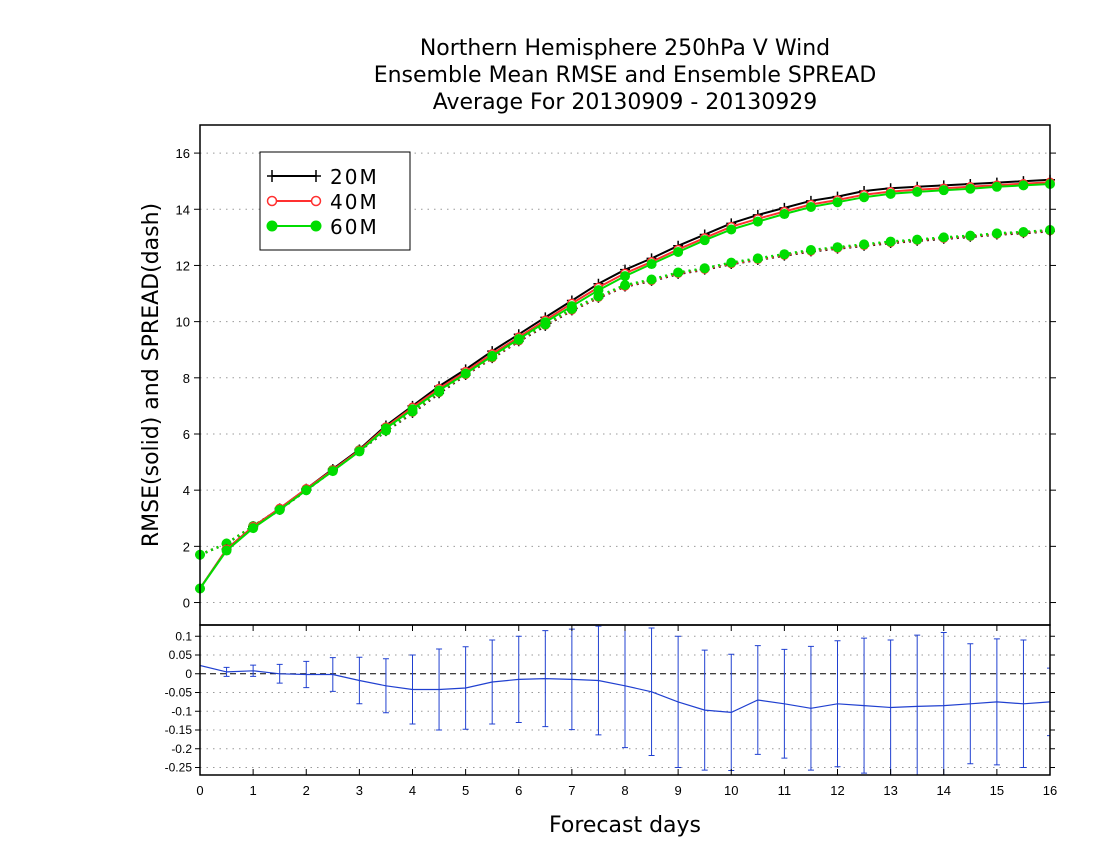 The height and width of the screenshot is (850, 1100). What do you see at coordinates (678, 790) in the screenshot?
I see `x-tick-label: 9` at bounding box center [678, 790].